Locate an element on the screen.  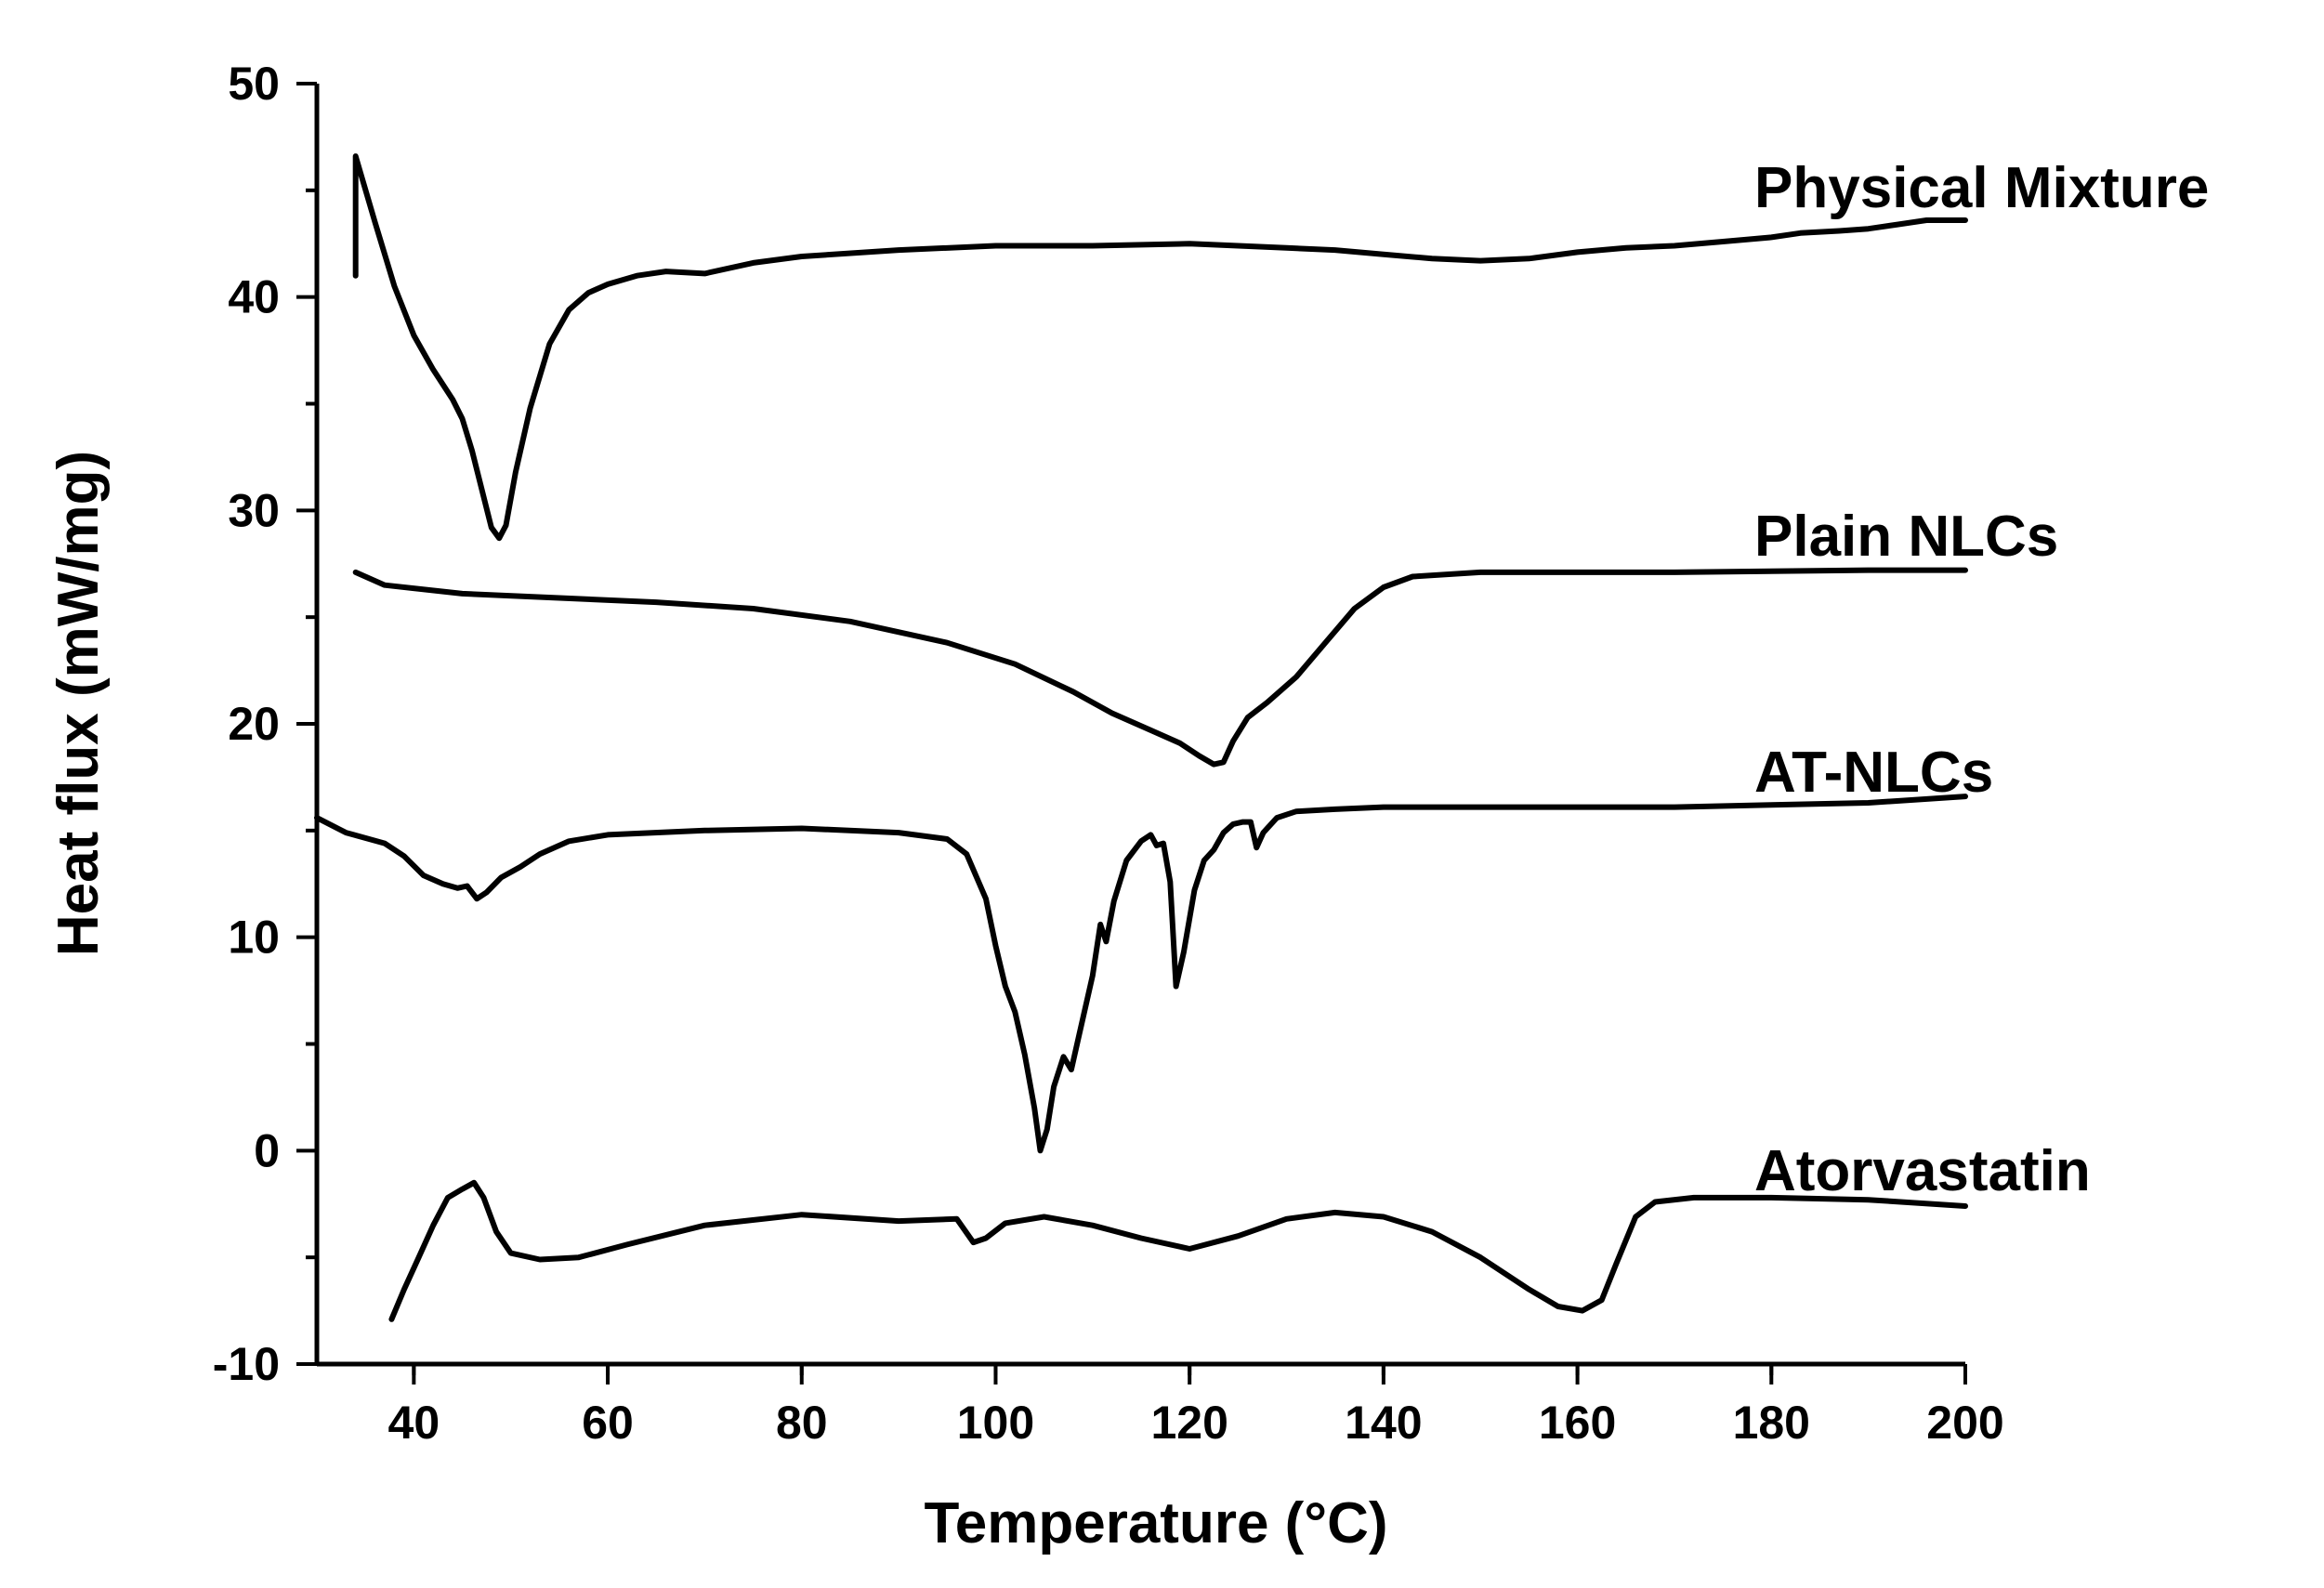
y-tick-label: 50 is located at coordinates (254, 84).